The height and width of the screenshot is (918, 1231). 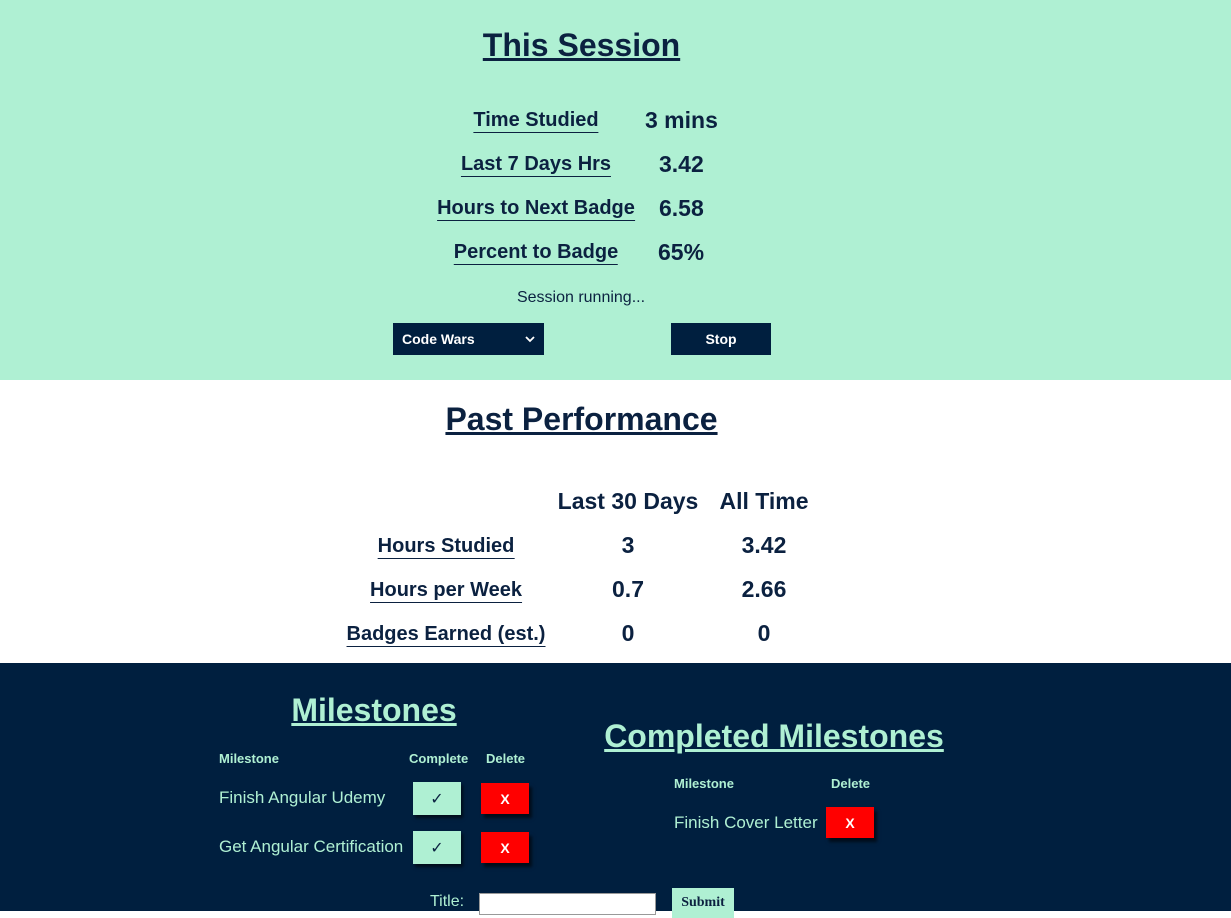 I want to click on stat-value-time-studied: 3 mins, so click(x=681, y=120).